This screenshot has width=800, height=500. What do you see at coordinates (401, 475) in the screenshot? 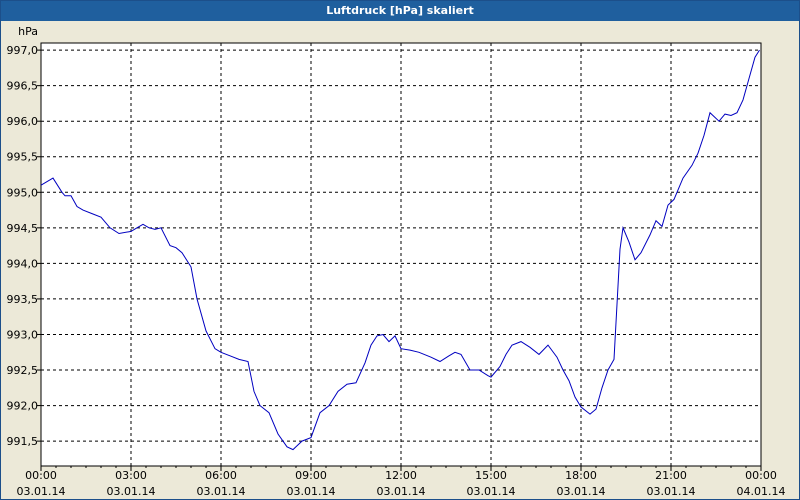
I see `x-tick-time: 12:00` at bounding box center [401, 475].